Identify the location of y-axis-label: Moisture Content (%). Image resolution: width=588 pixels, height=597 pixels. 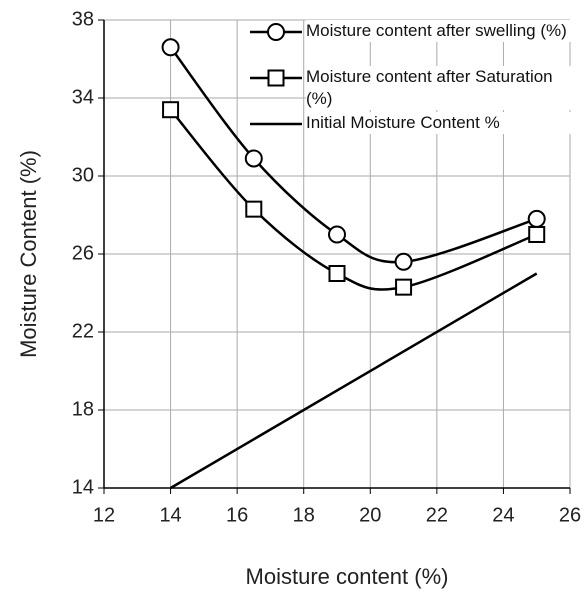
(28, 254).